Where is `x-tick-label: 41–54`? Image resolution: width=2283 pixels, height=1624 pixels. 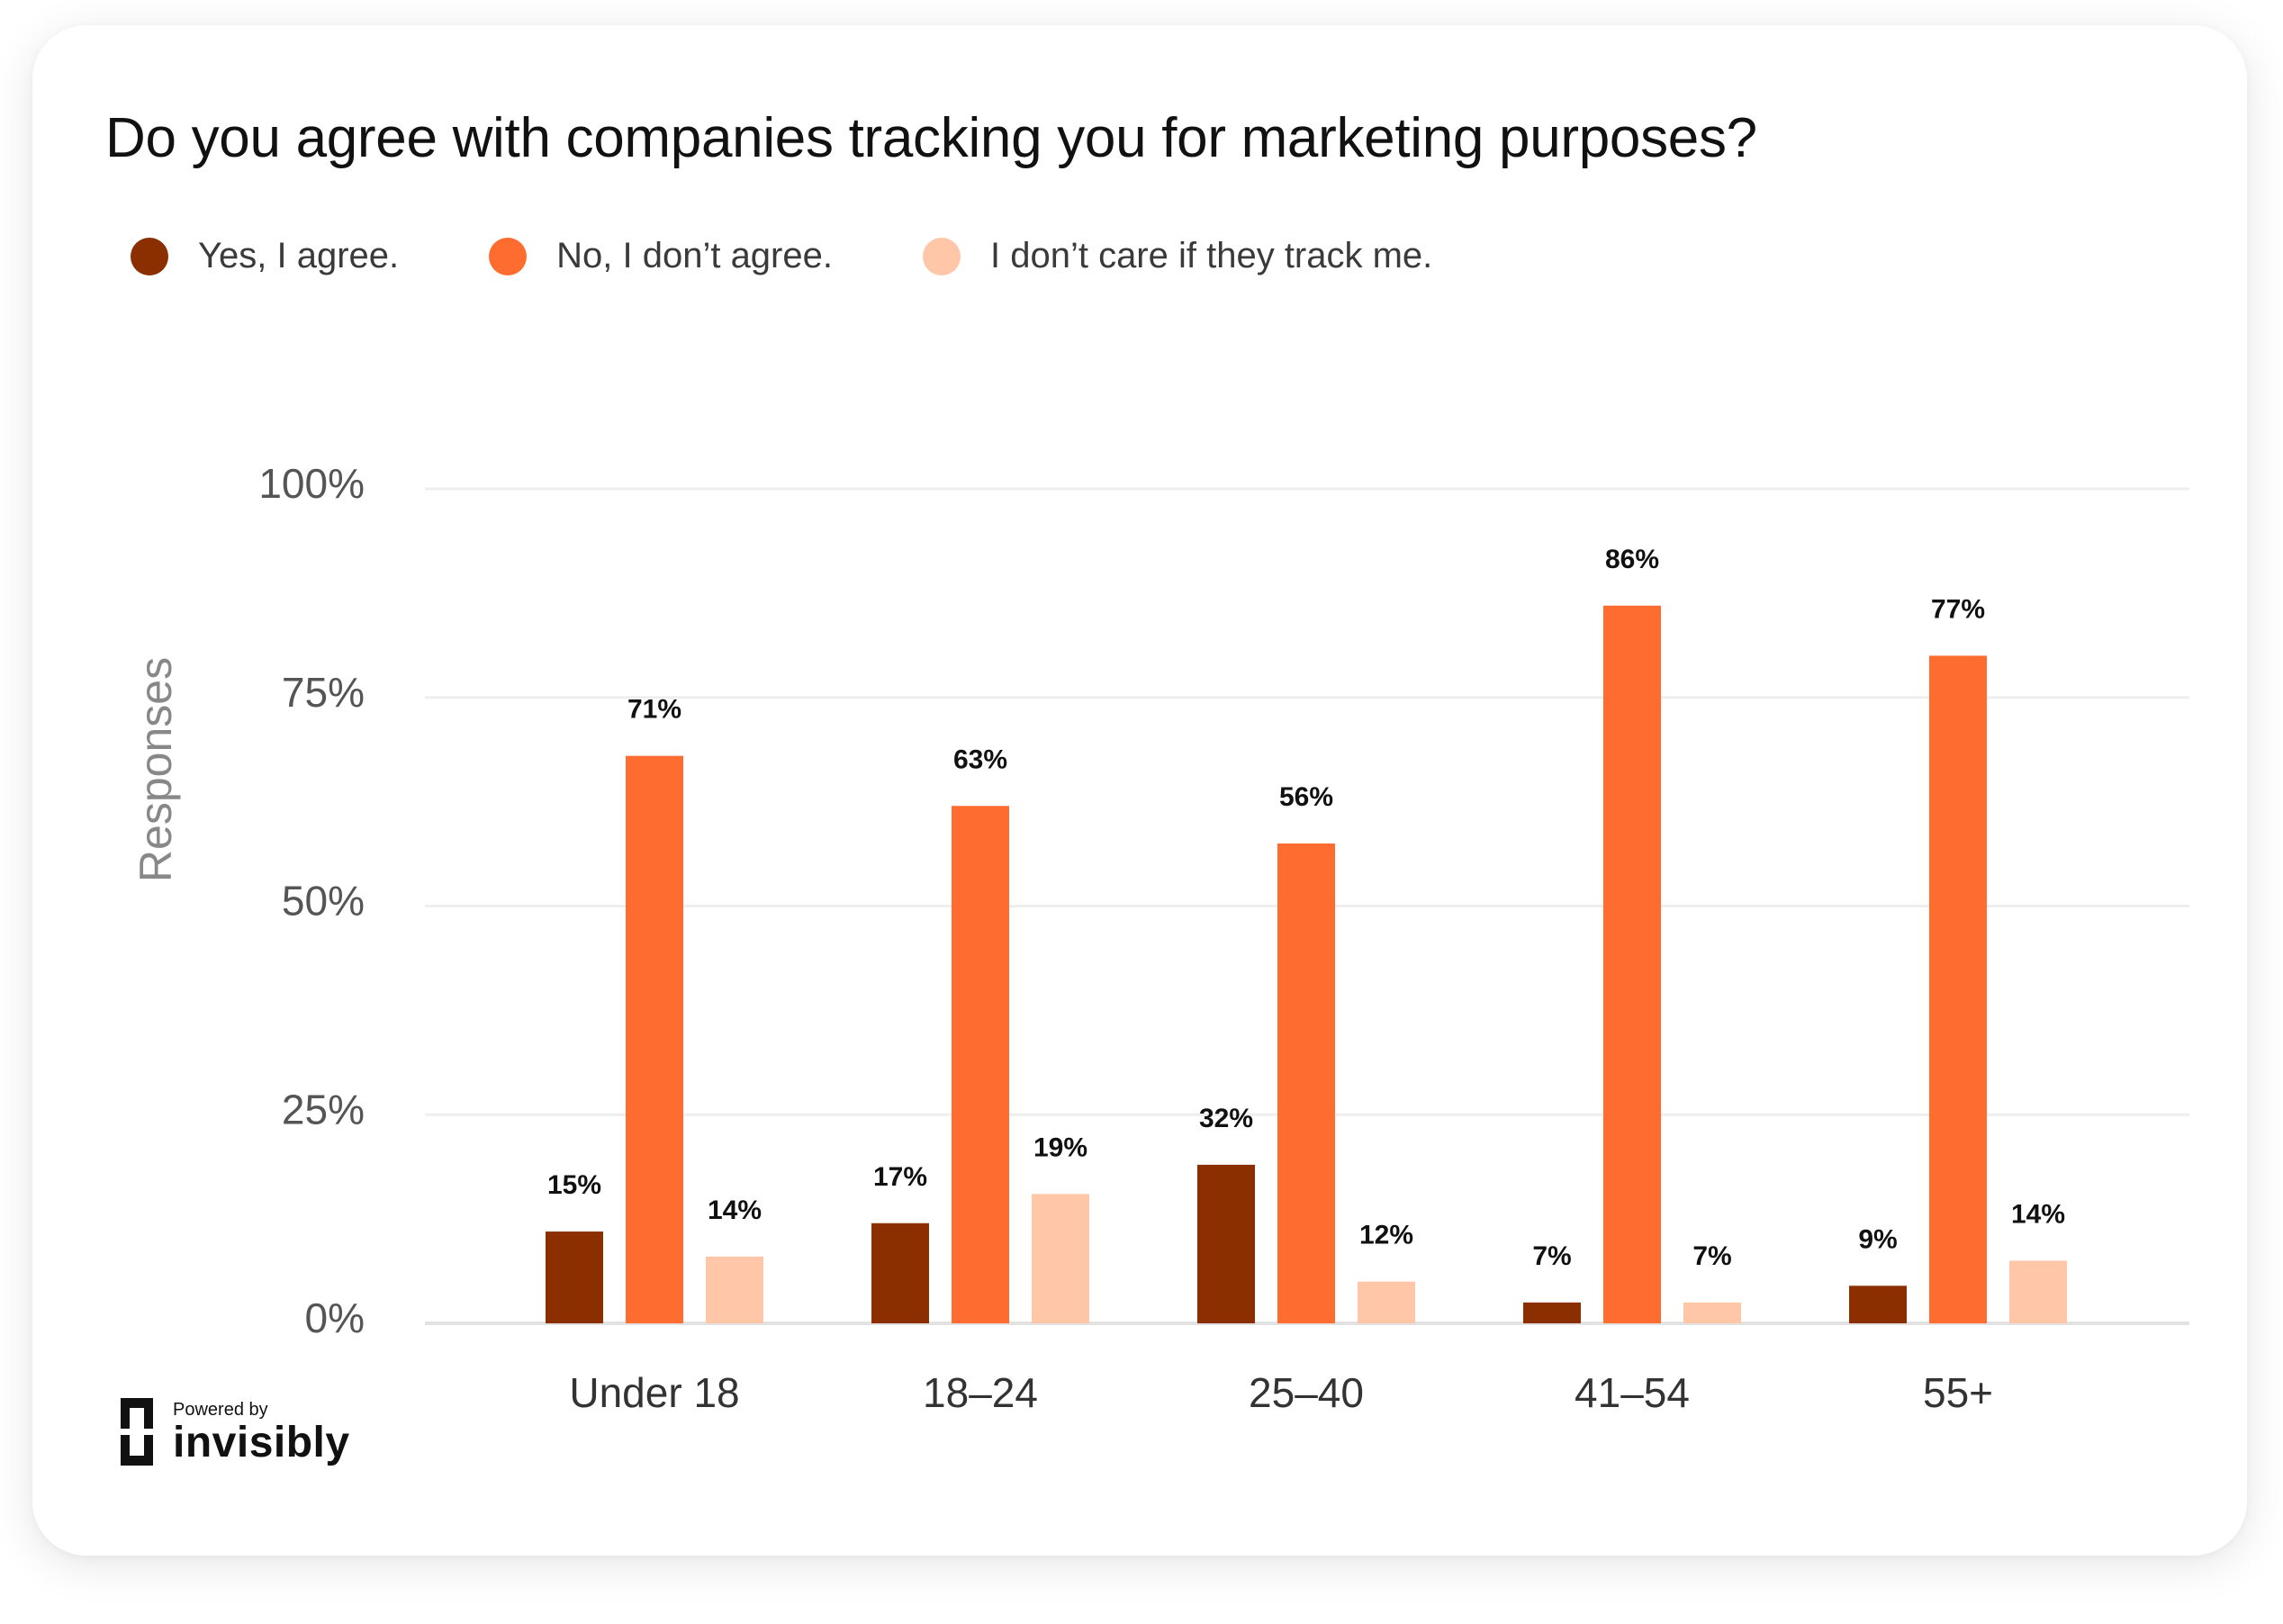 x-tick-label: 41–54 is located at coordinates (1633, 1392).